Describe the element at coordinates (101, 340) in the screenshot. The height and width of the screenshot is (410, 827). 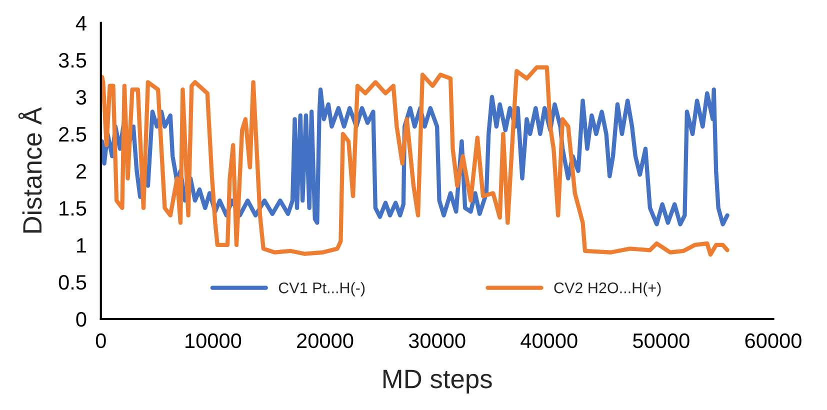
I see `x-tick-label: 0` at that location.